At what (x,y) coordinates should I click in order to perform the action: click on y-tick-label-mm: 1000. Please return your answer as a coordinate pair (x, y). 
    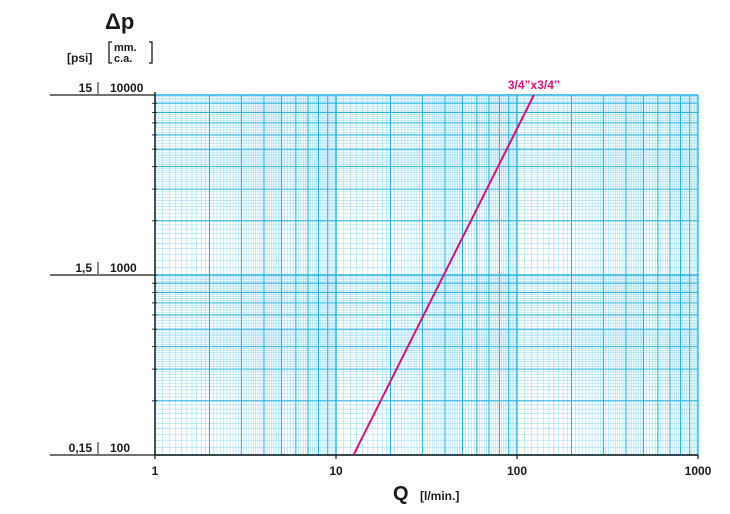
    Looking at the image, I should click on (123, 268).